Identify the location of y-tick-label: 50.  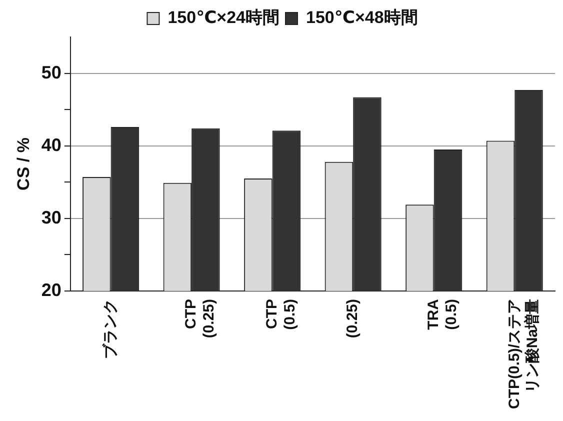
(51, 72).